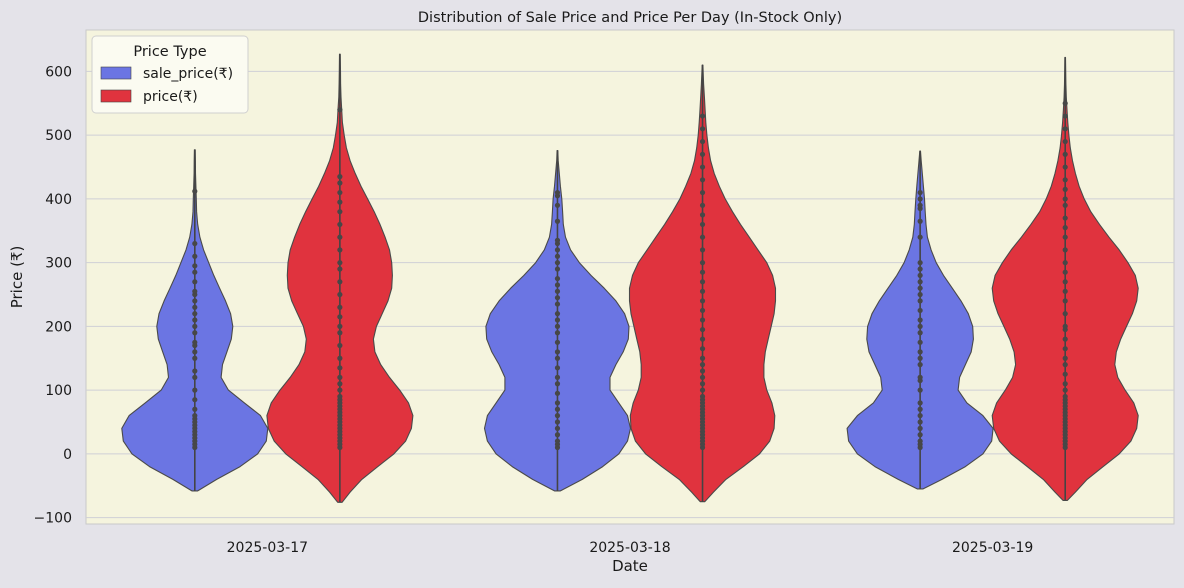  Describe the element at coordinates (116, 73) in the screenshot. I see `legend-swatch-sale-price` at that location.